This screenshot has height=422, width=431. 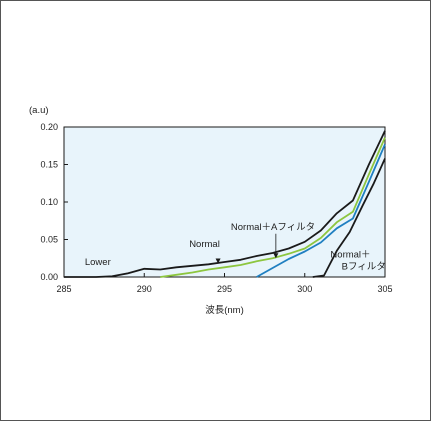 I want to click on y-tick-label: 0.00, so click(x=49, y=277).